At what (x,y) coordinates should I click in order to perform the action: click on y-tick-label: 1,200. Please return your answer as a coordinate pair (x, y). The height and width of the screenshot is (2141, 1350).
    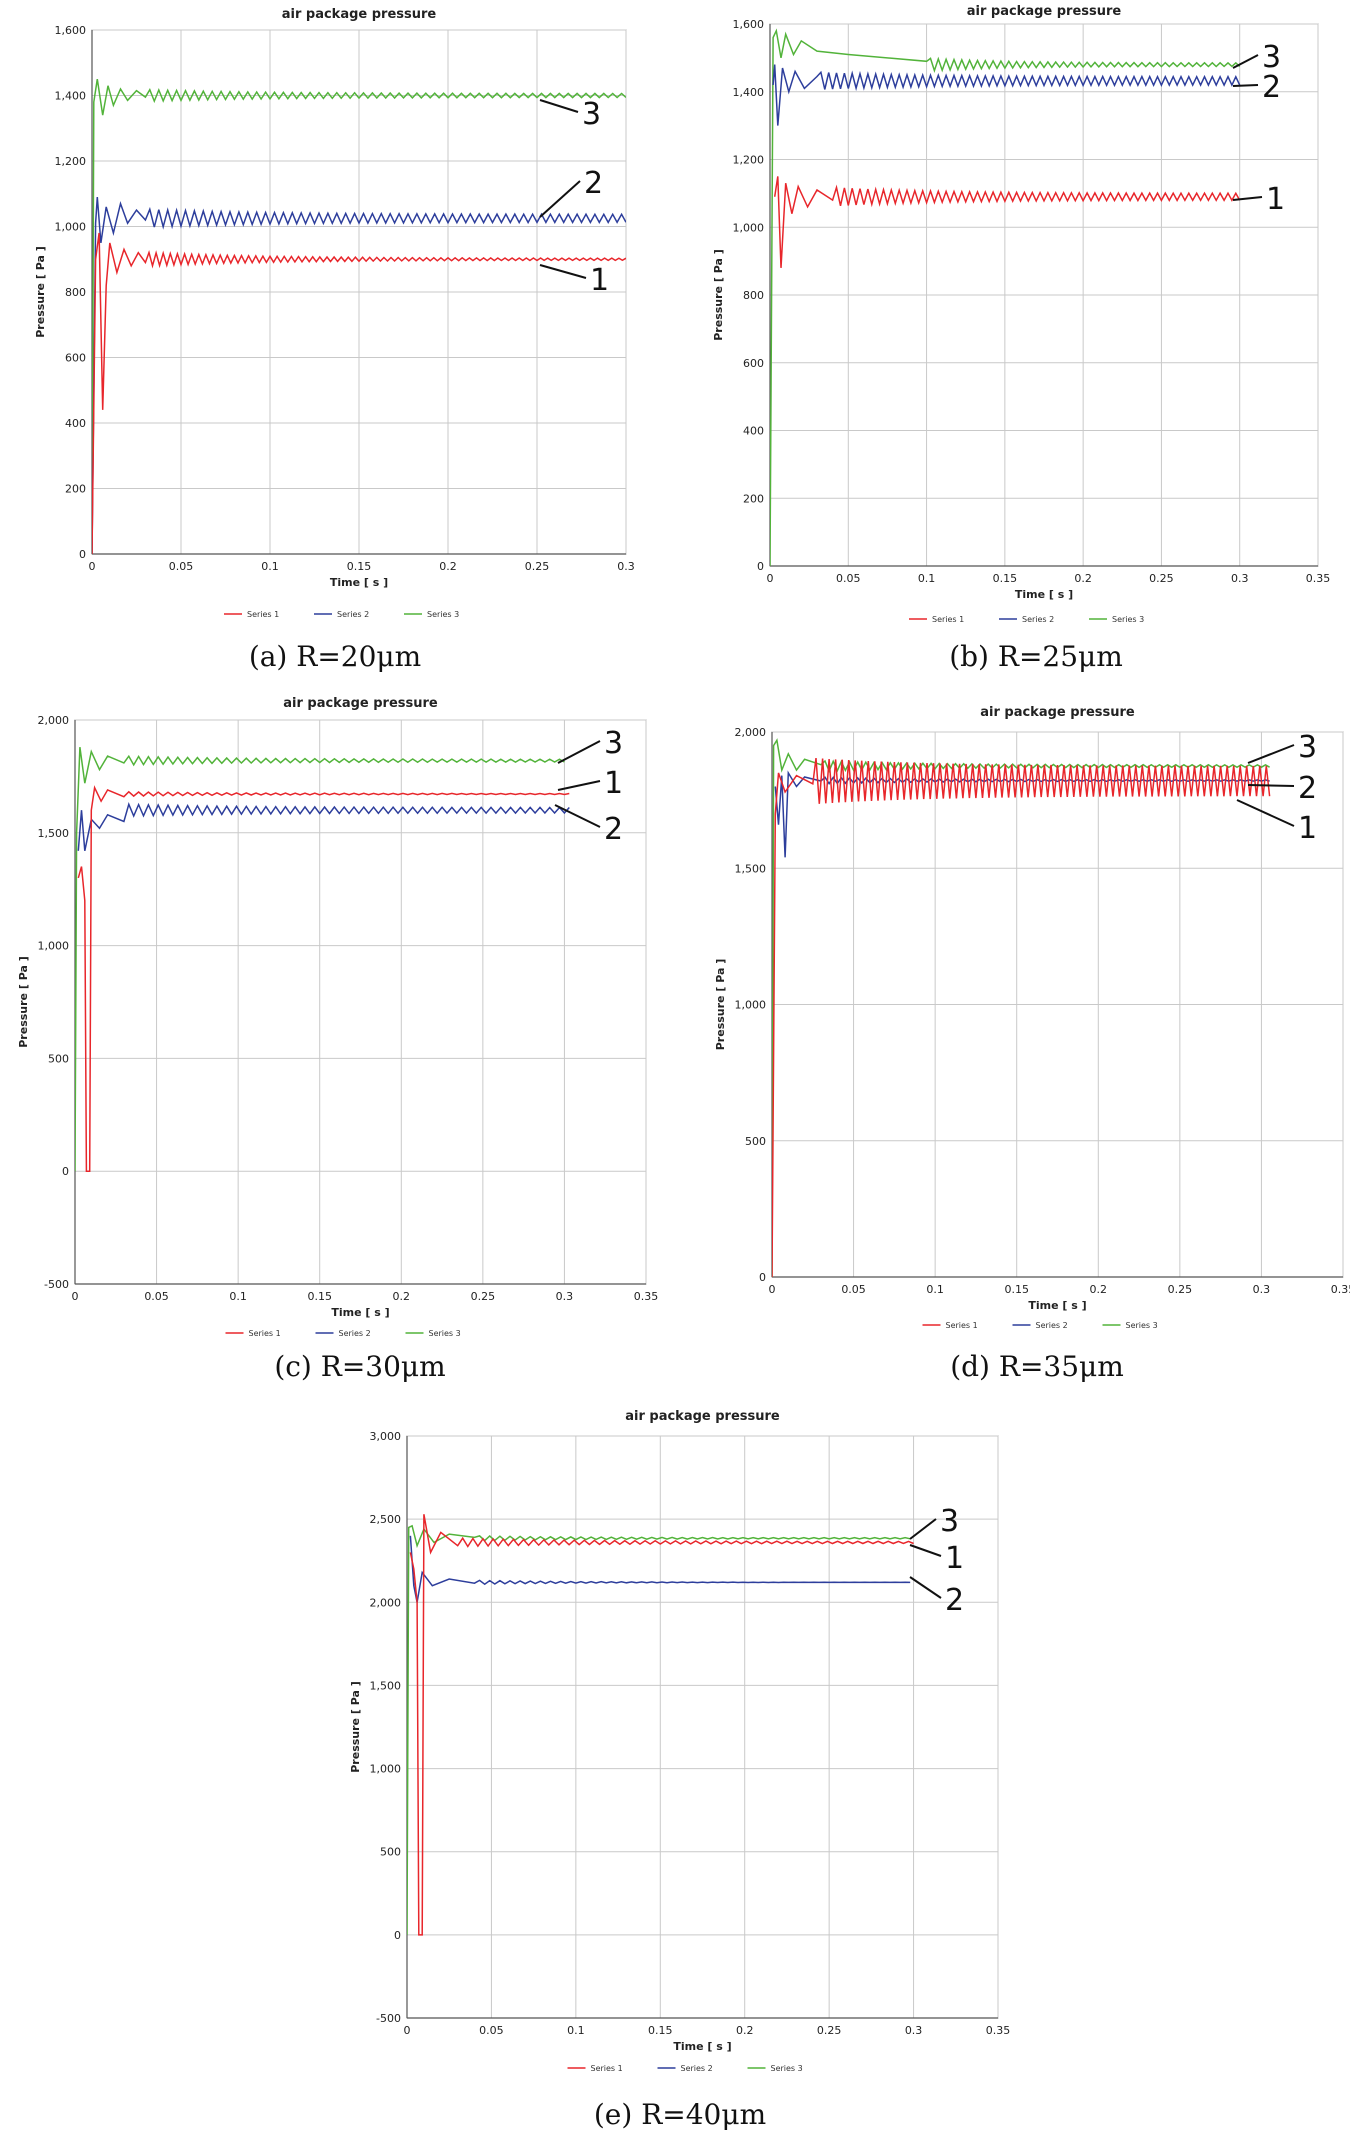
    Looking at the image, I should click on (749, 160).